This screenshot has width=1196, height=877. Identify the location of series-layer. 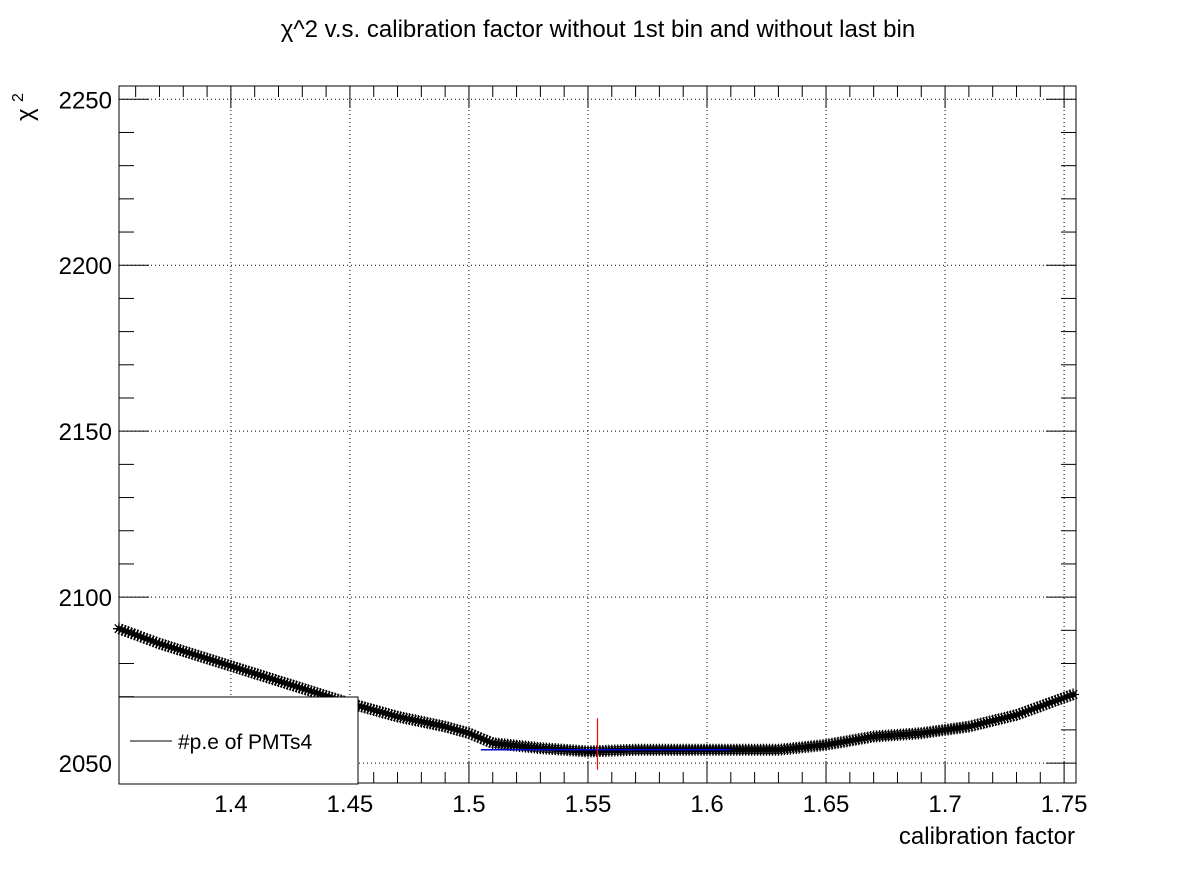
(596, 696).